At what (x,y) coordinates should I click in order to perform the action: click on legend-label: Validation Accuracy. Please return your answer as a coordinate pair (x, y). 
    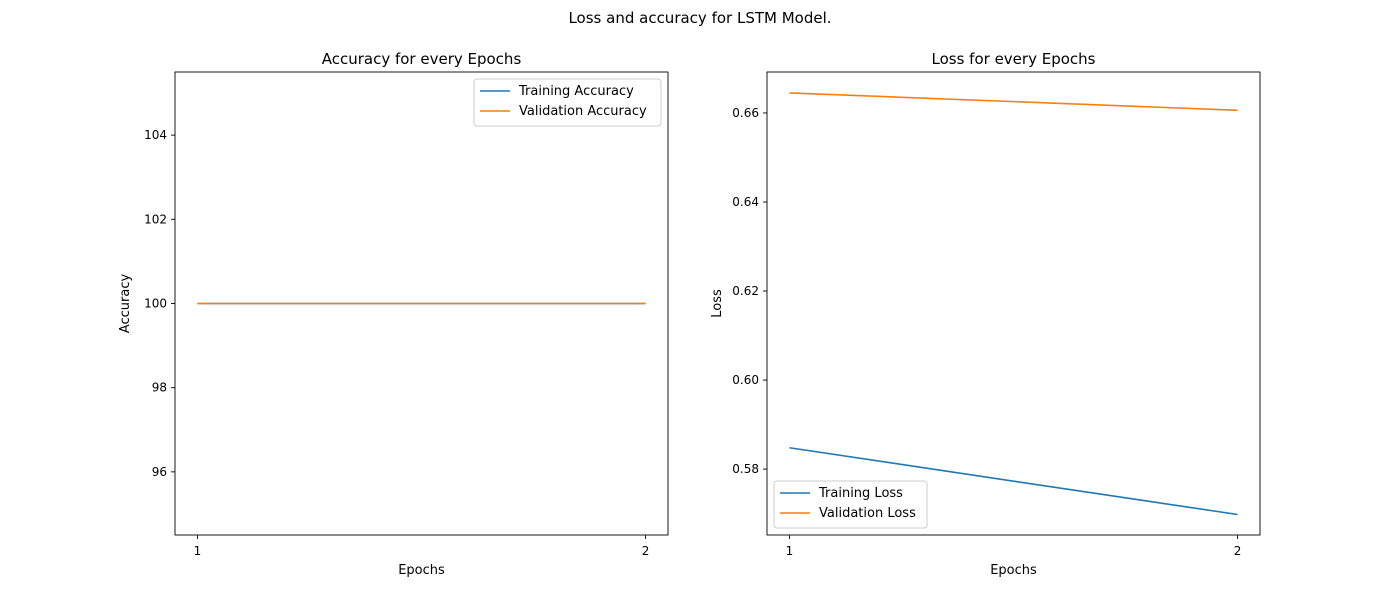
    Looking at the image, I should click on (583, 111).